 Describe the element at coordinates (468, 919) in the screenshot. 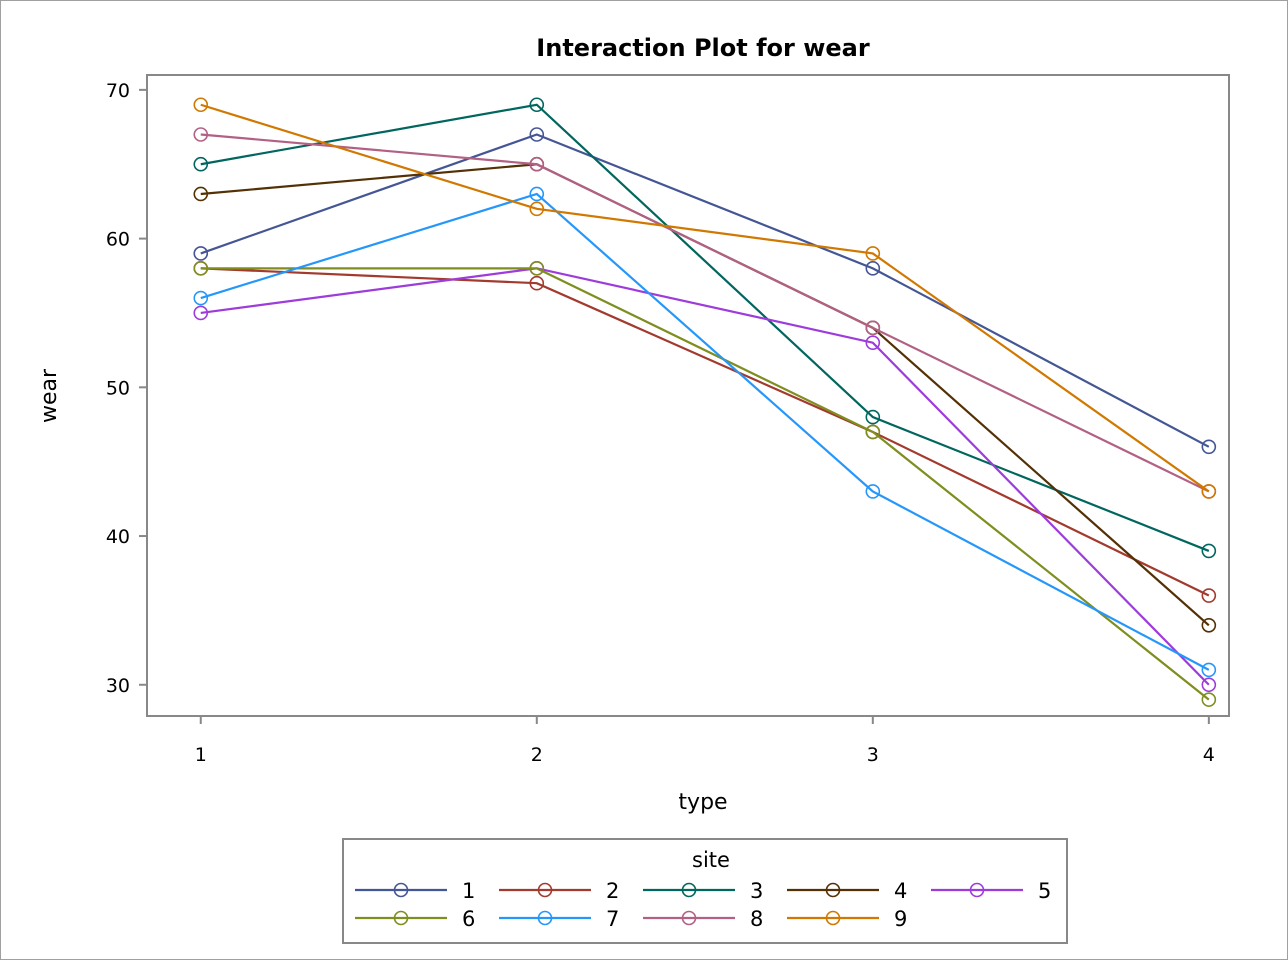

I see `legend-label: 6` at that location.